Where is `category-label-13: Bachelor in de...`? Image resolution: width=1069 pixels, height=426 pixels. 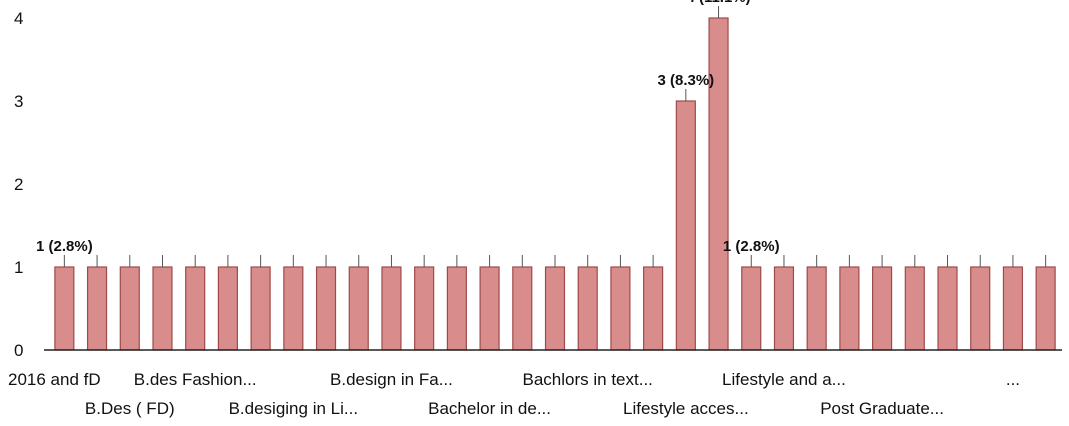 category-label-13: Bachelor in de... is located at coordinates (489, 408).